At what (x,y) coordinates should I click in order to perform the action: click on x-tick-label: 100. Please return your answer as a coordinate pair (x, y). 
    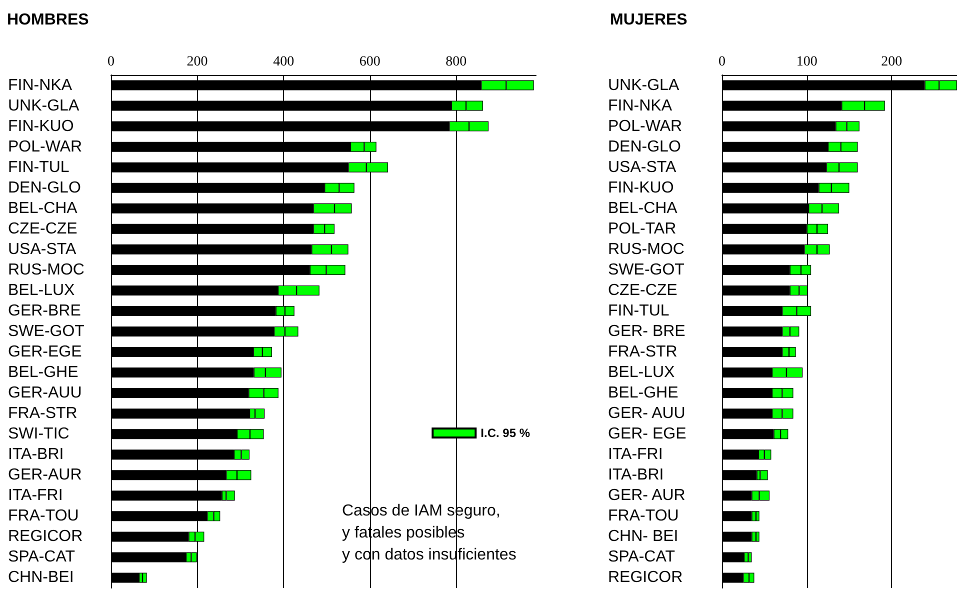
    Looking at the image, I should click on (807, 62).